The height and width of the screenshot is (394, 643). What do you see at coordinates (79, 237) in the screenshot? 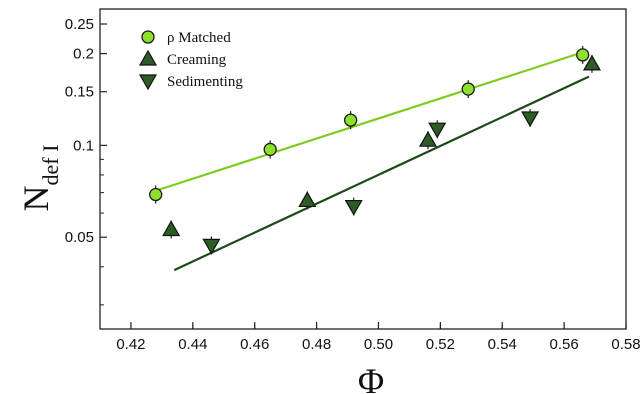
I see `y-tick-label: 0.05` at bounding box center [79, 237].